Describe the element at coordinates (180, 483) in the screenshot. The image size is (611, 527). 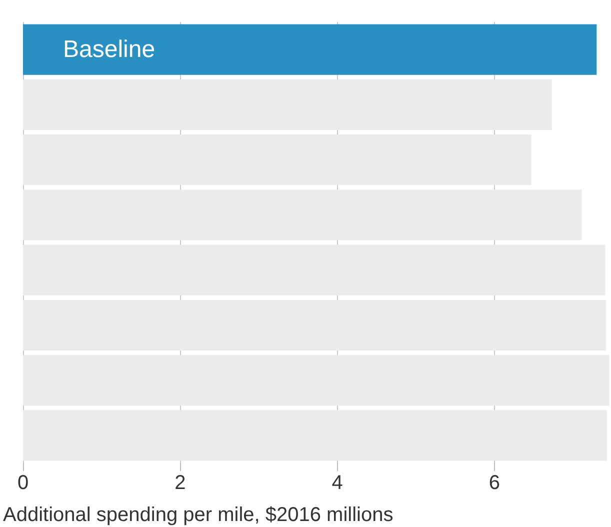
I see `x-tick-label: 2` at that location.